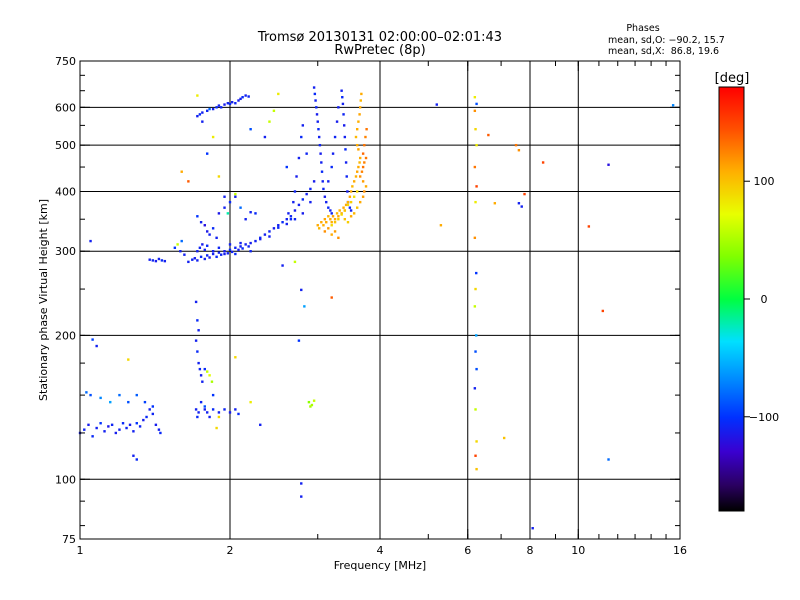  Describe the element at coordinates (663, 51) in the screenshot. I see `phases-mean-x: mean, sd,X: 86.8, 19.6` at that location.